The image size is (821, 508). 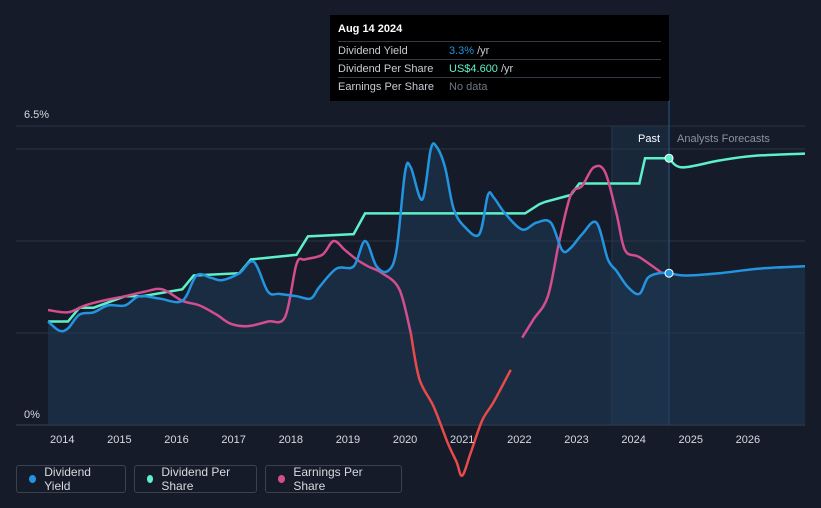 What do you see at coordinates (386, 86) in the screenshot?
I see `tooltip-label: Earnings Per Share` at bounding box center [386, 86].